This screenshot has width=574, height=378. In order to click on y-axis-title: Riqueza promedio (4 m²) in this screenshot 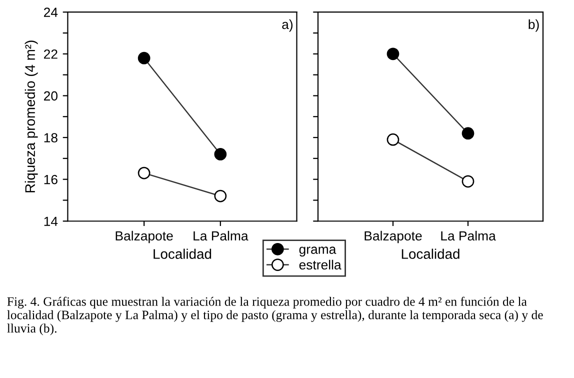, I will do `click(31, 116)`.